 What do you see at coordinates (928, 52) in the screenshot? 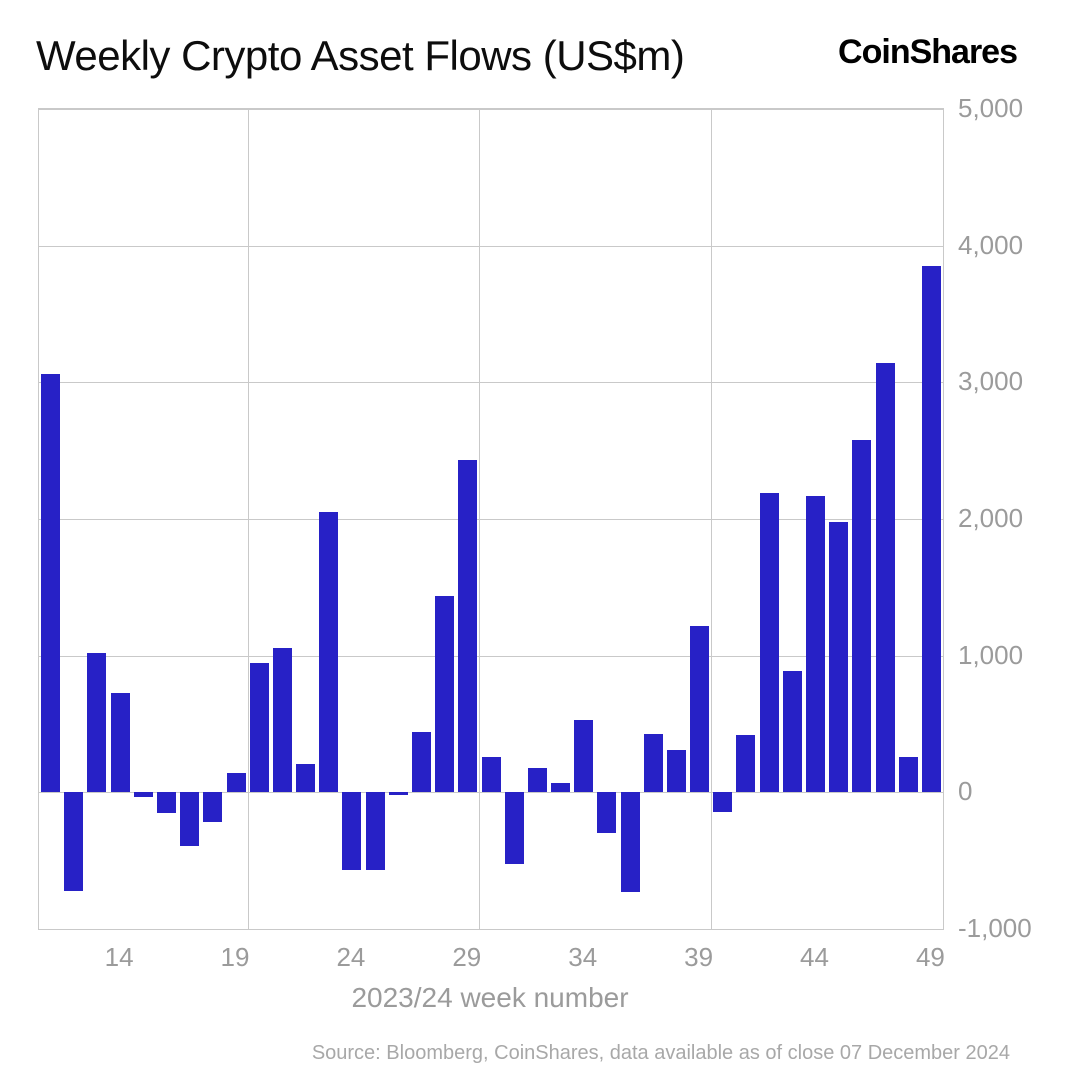
I see `coinshares-logo: CoinShares` at bounding box center [928, 52].